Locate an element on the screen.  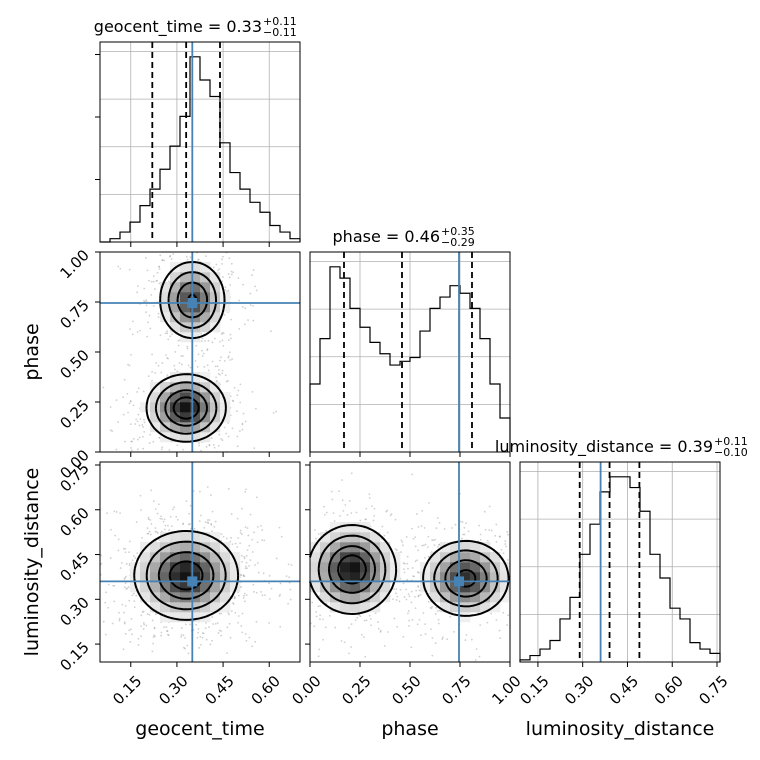
scatter-panel-geocent_time-vs-luminosity_distance is located at coordinates (198, 564).